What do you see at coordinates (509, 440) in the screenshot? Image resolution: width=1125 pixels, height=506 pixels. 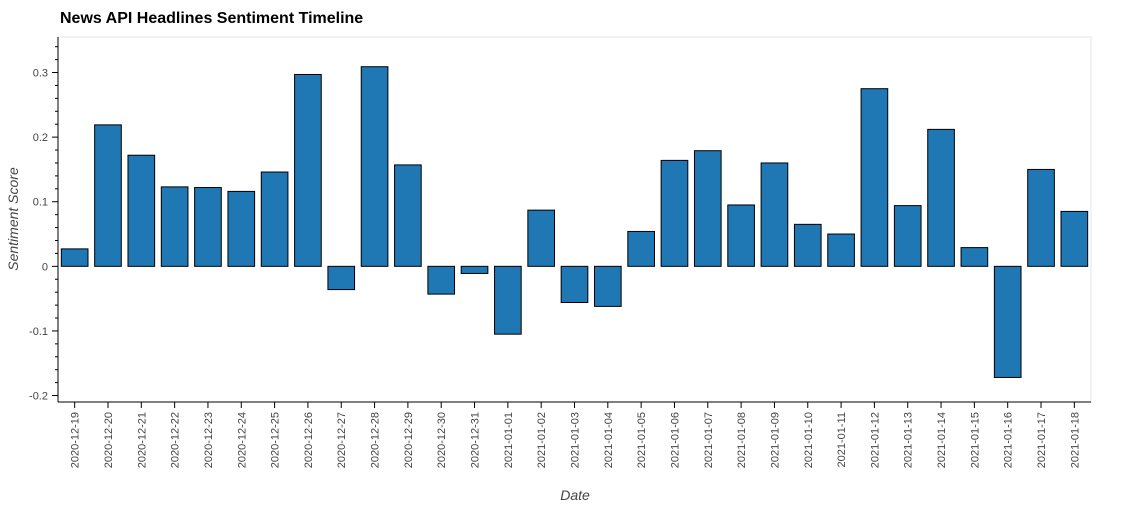 I see `x-tick-label: 2021-01-01` at bounding box center [509, 440].